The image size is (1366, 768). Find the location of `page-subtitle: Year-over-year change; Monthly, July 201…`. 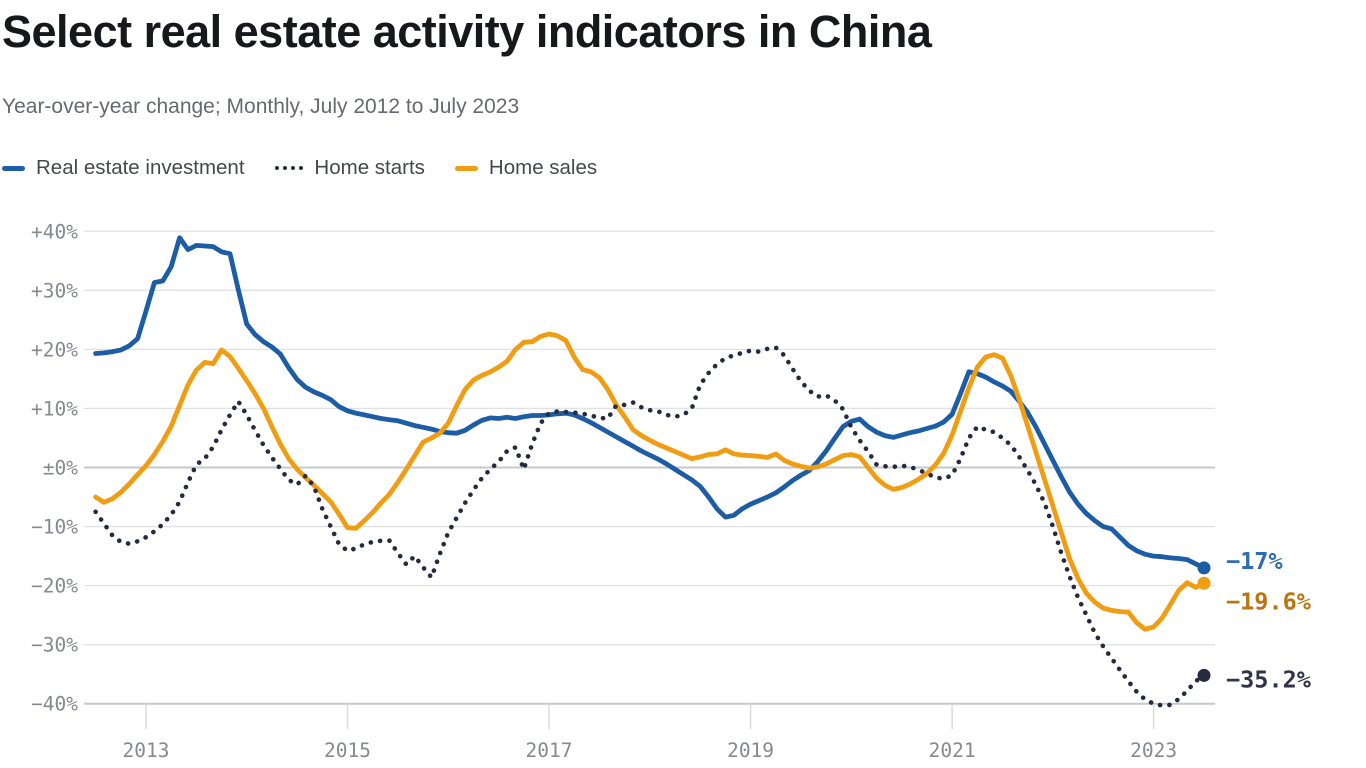

page-subtitle: Year-over-year change; Monthly, July 201… is located at coordinates (261, 106).